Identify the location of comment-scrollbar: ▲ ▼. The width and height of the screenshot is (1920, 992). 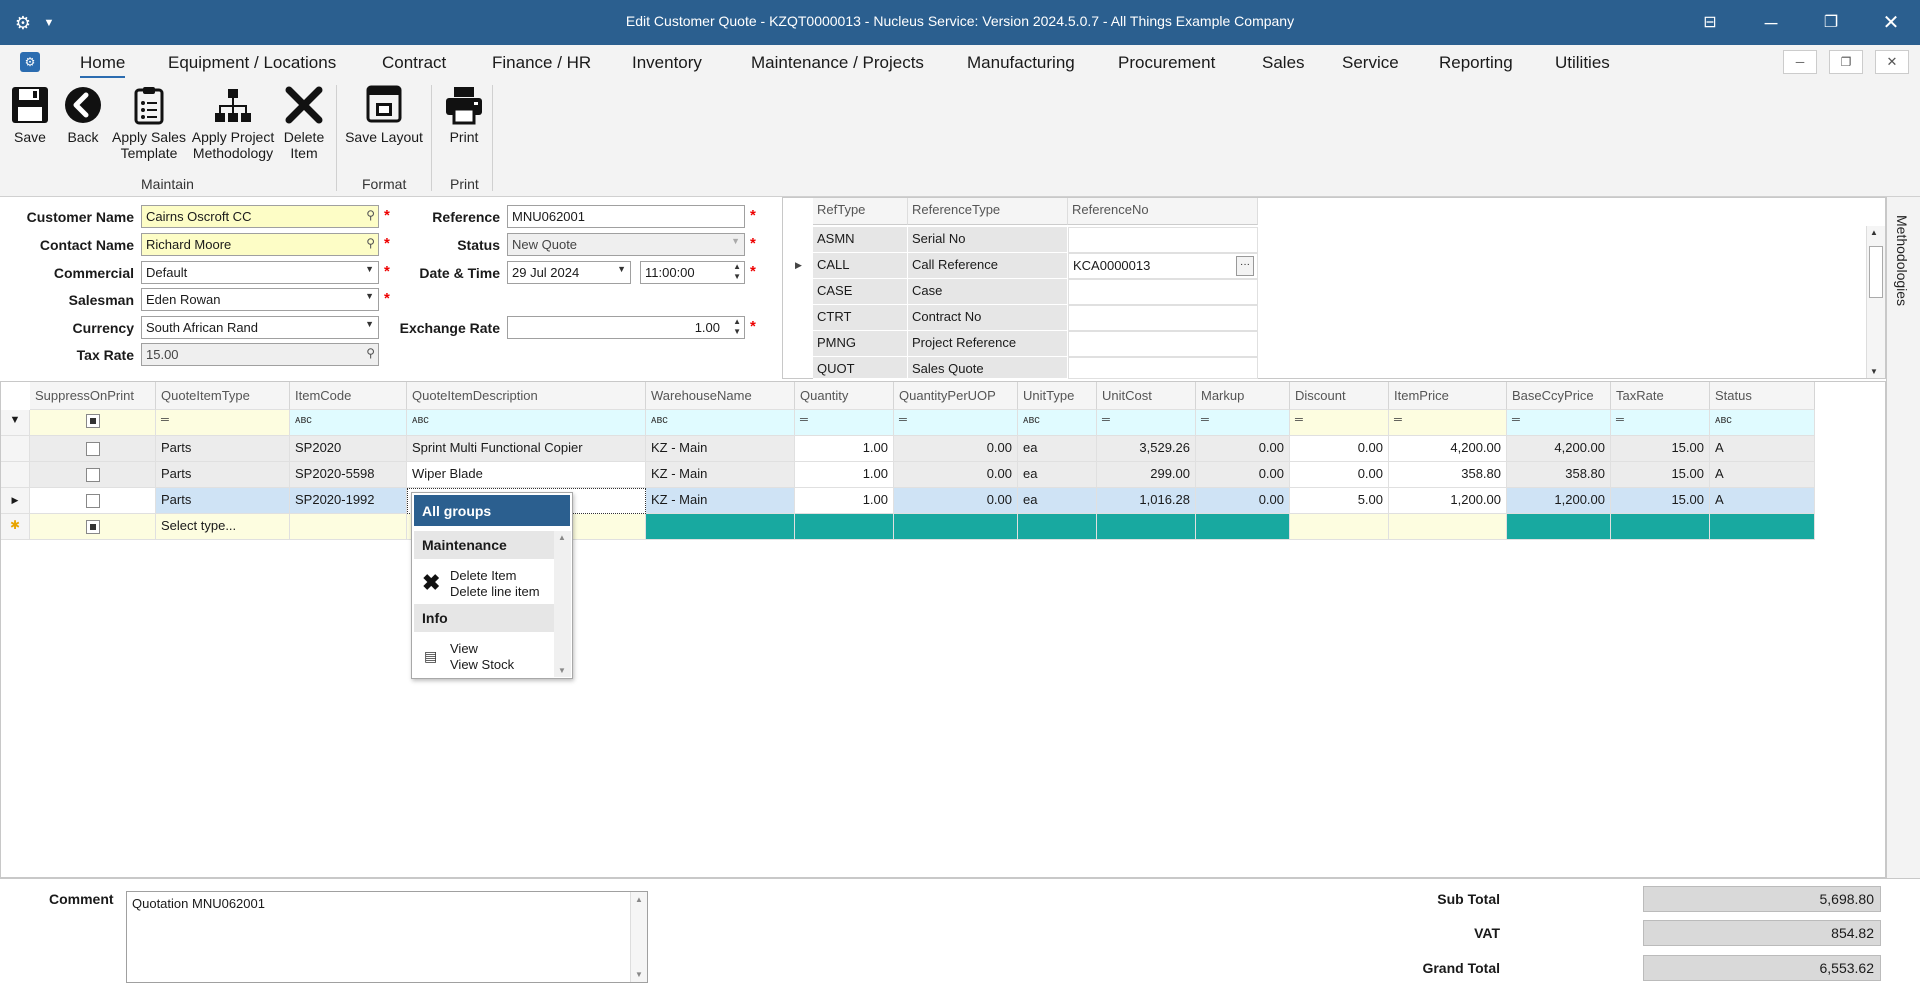
(638, 937).